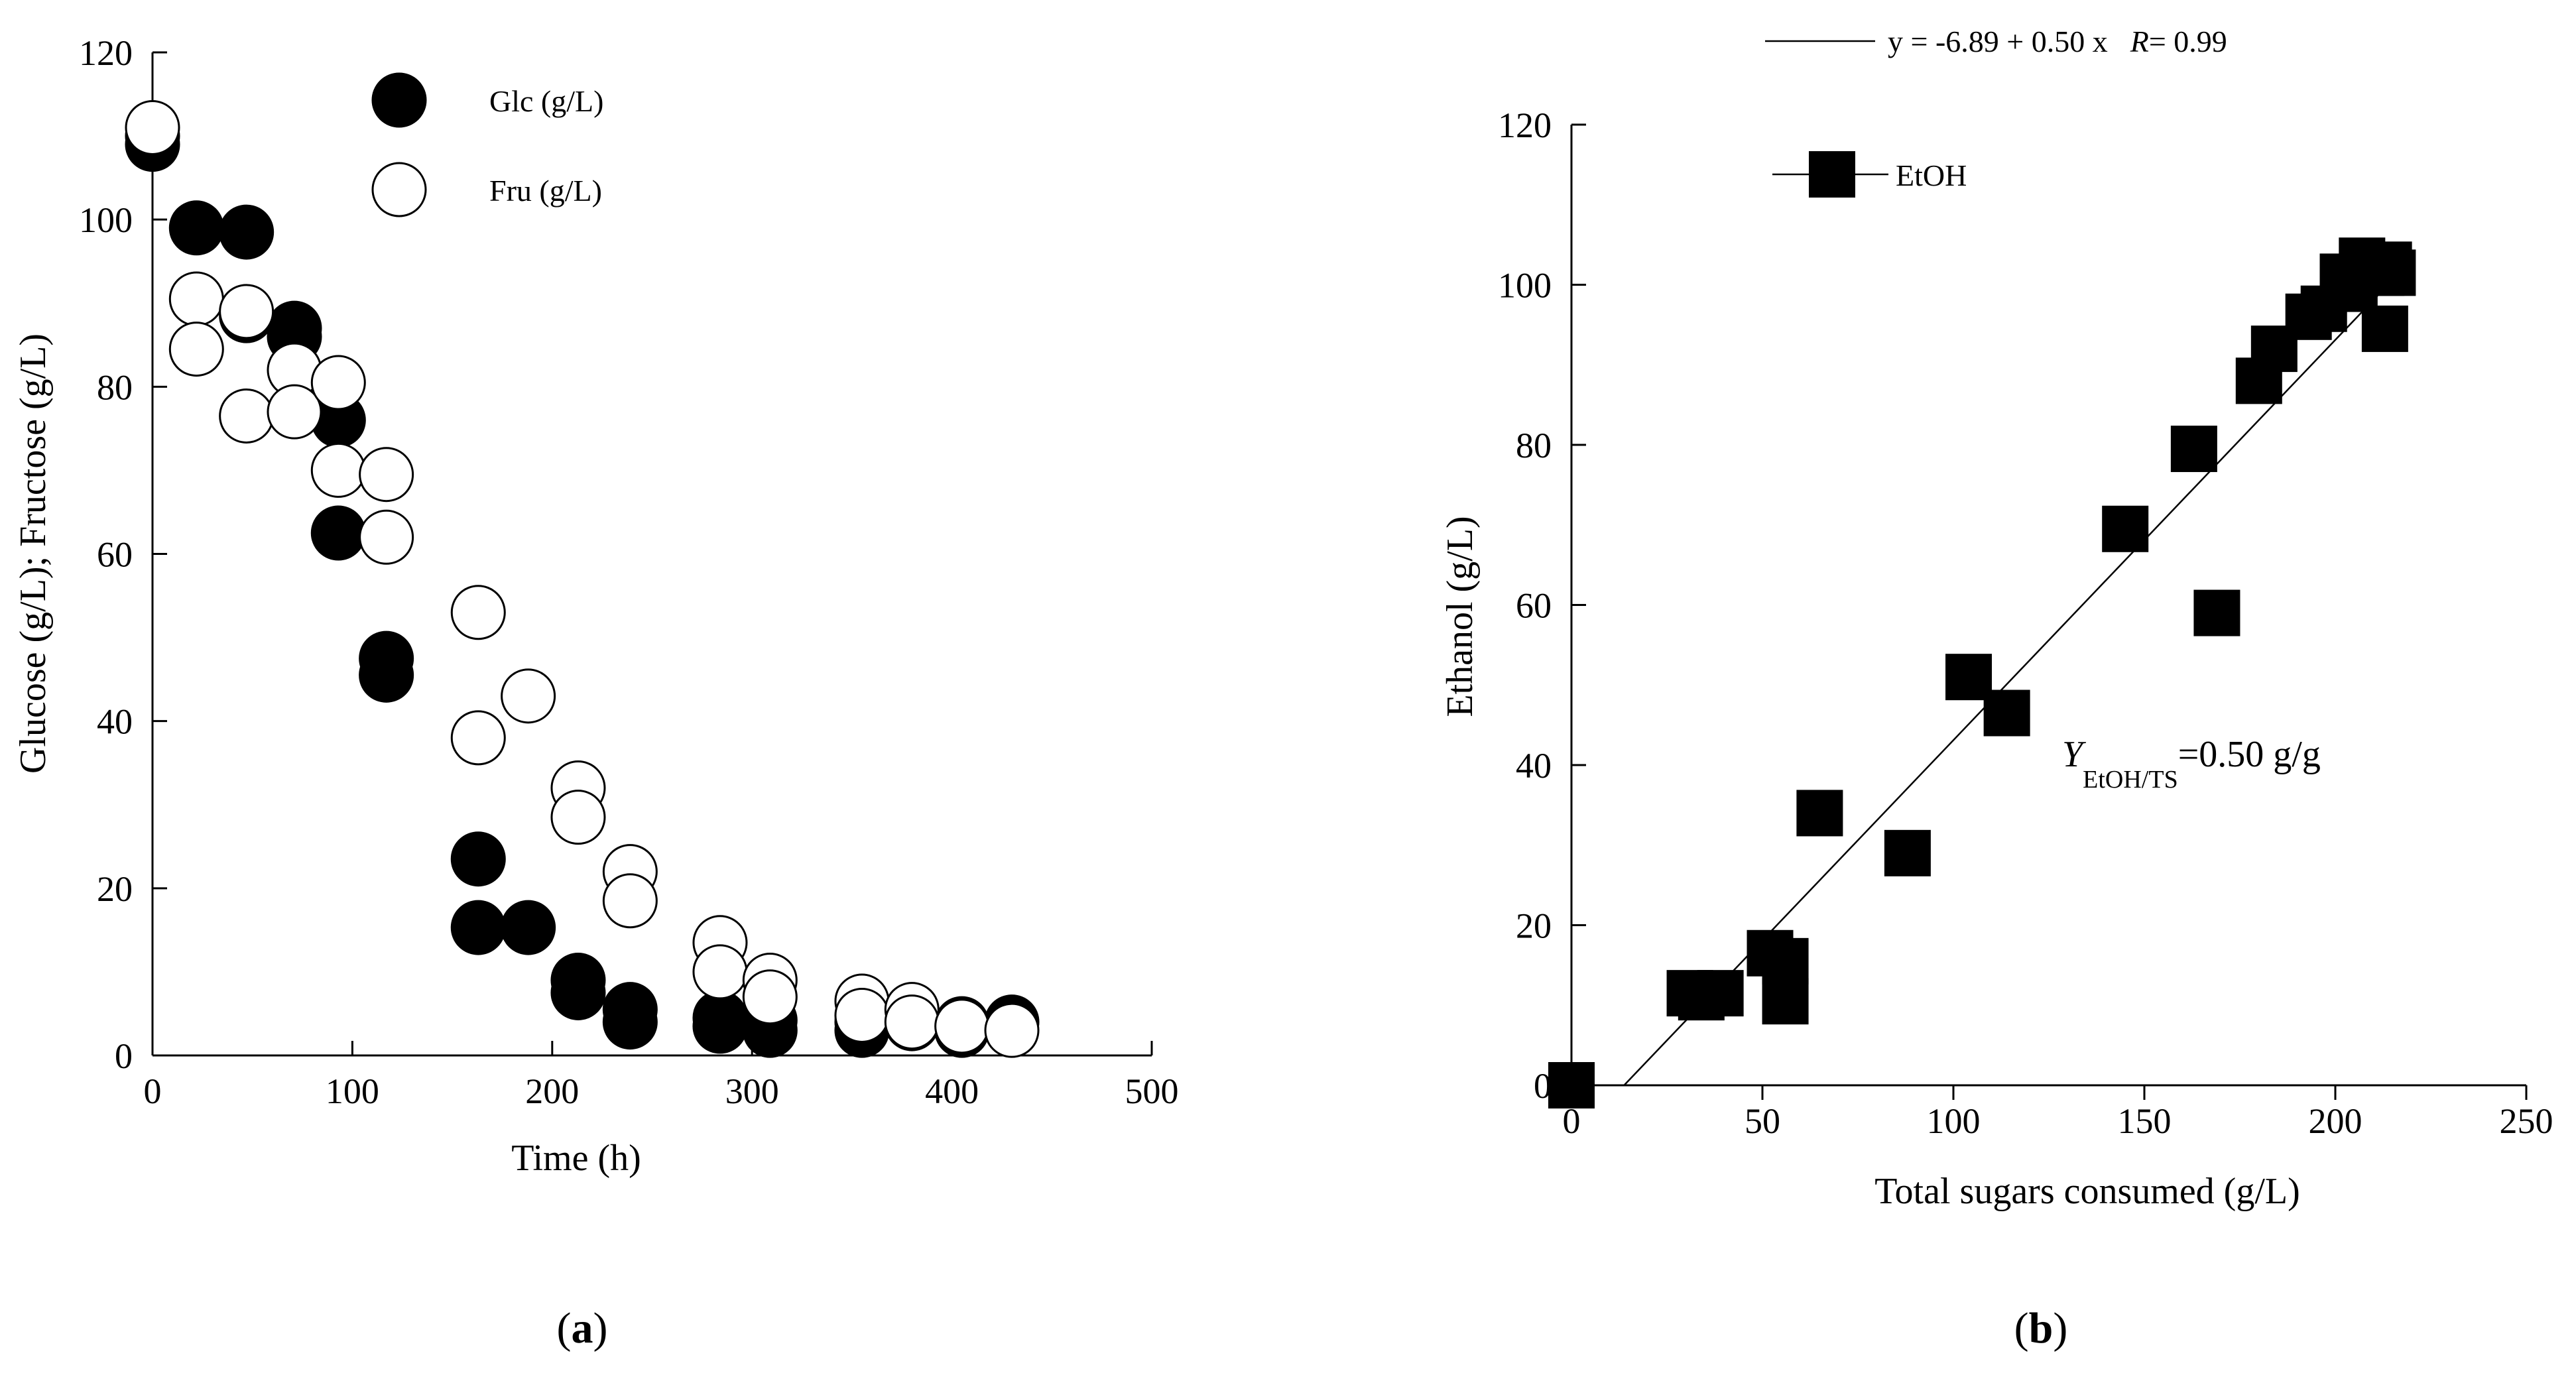  I want to click on panel-b-x-tick-label: 250, so click(2526, 1121).